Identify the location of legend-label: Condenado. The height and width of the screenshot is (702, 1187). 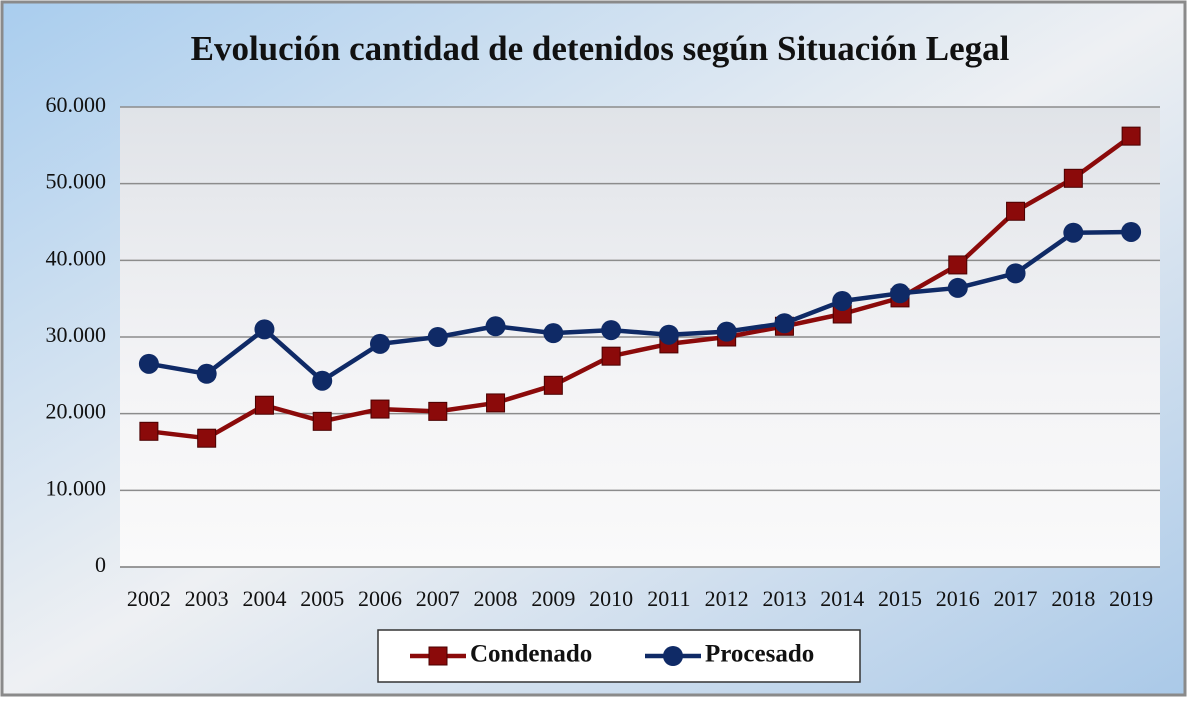
(531, 654).